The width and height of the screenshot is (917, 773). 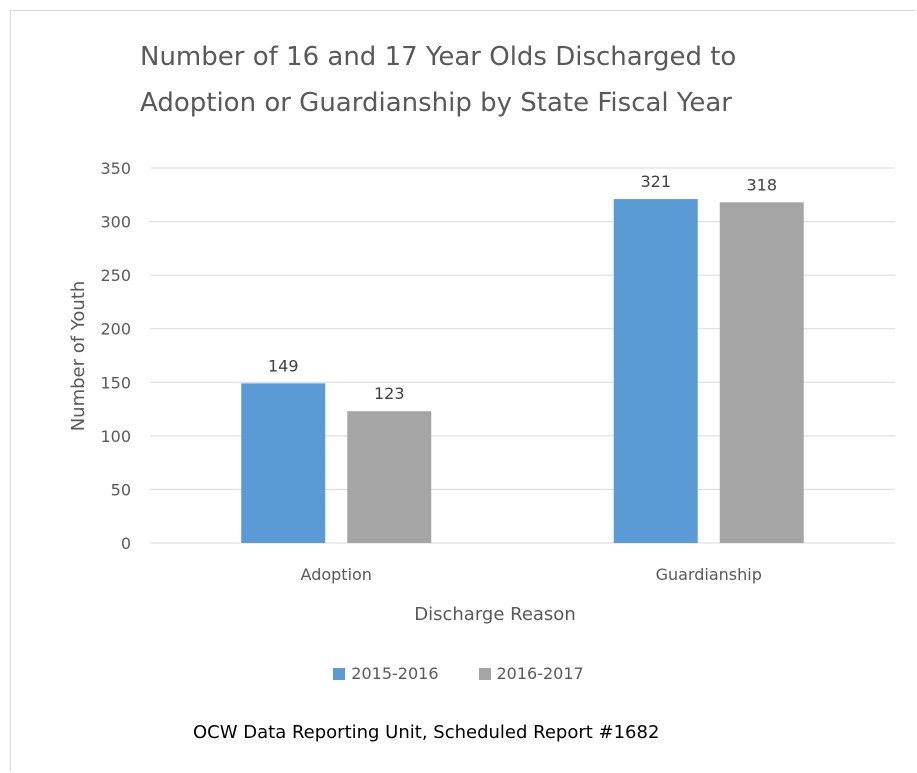 I want to click on y-tick-label: 50, so click(x=121, y=489).